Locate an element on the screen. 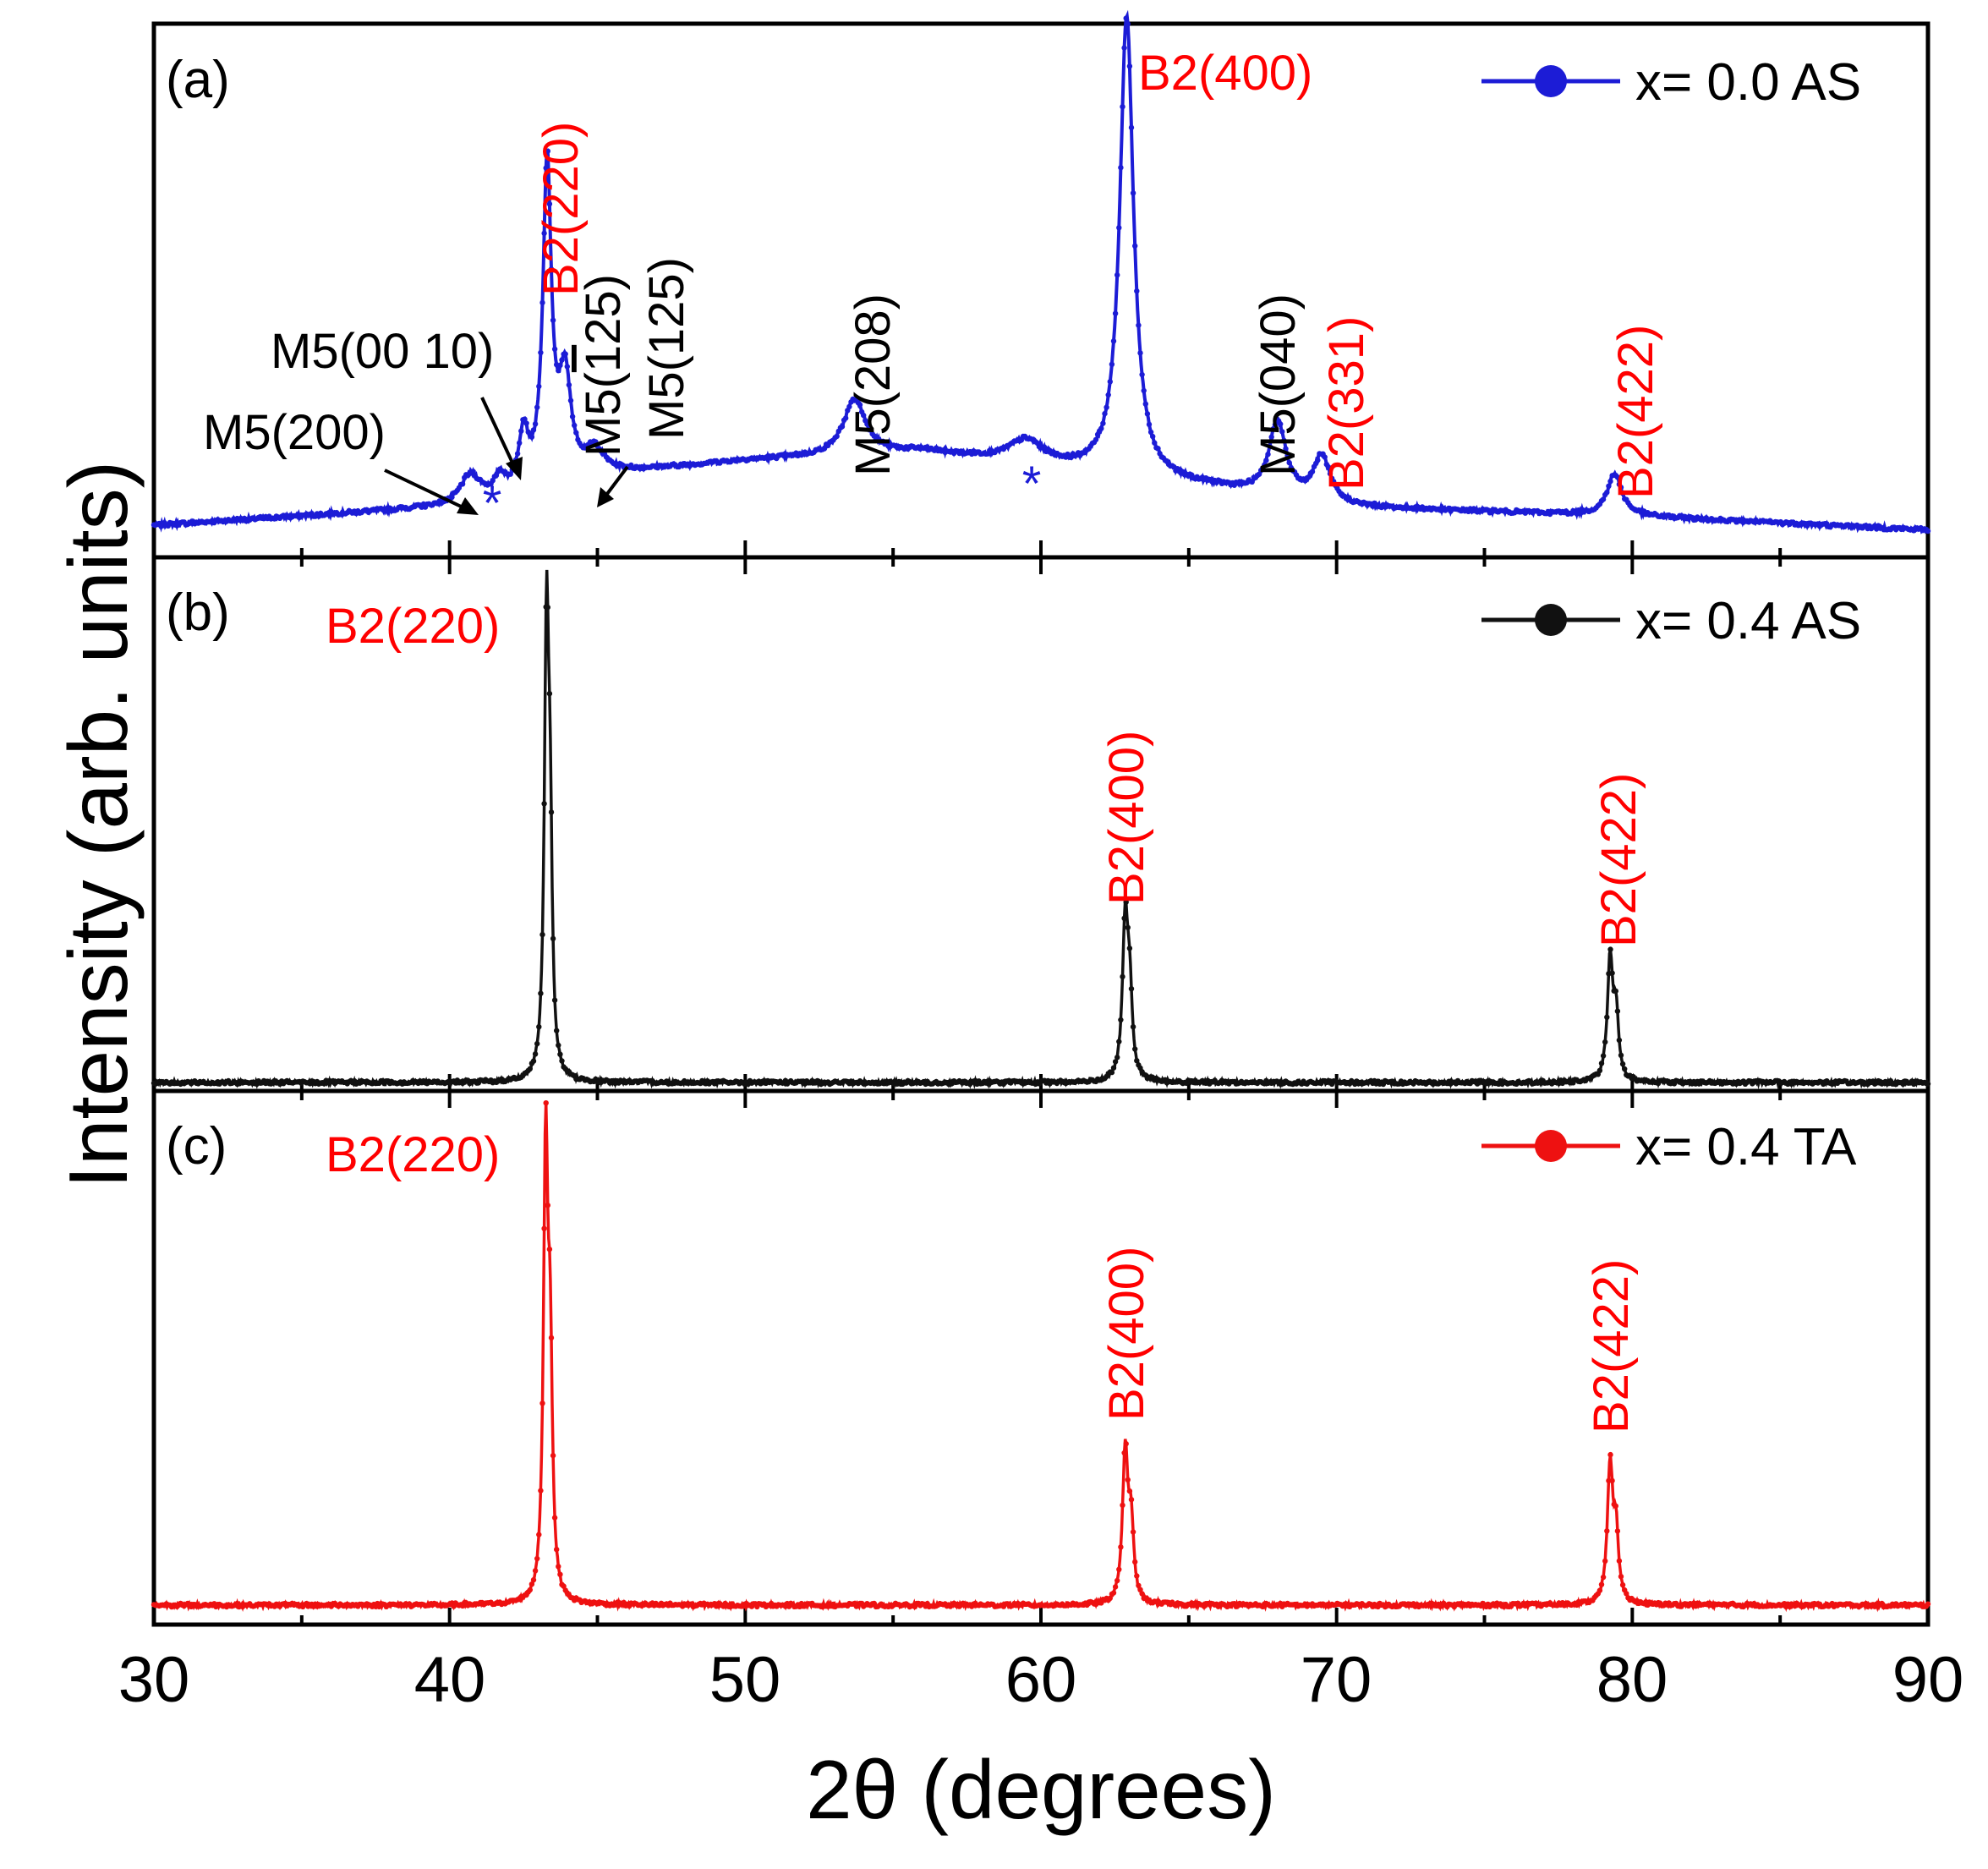  peak-label-B2-400-c: B2(400) is located at coordinates (1126, 1334).